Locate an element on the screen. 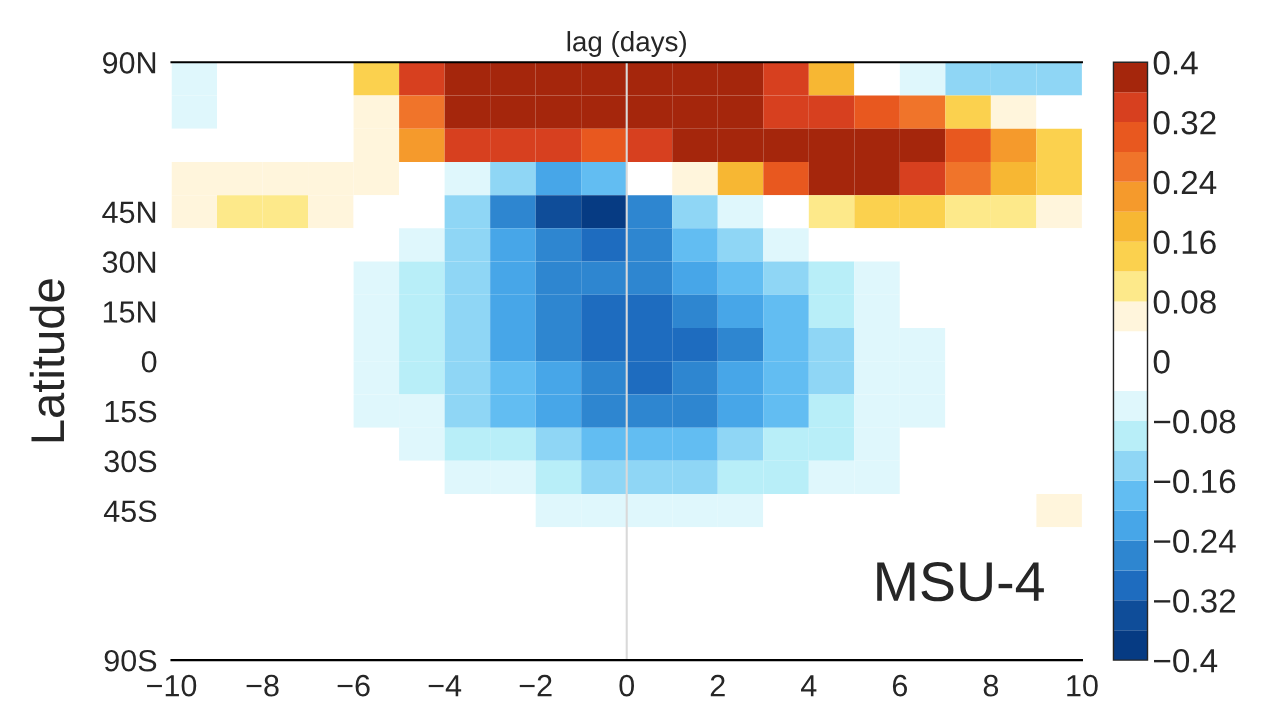 Image resolution: width=1261 pixels, height=716 pixels. color-bar-label: −0.32 is located at coordinates (1195, 601).